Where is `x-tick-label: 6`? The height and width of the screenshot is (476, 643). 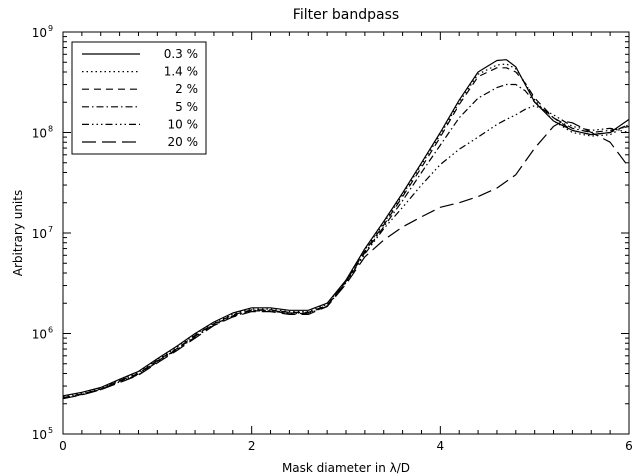 x-tick-label: 6 is located at coordinates (629, 446).